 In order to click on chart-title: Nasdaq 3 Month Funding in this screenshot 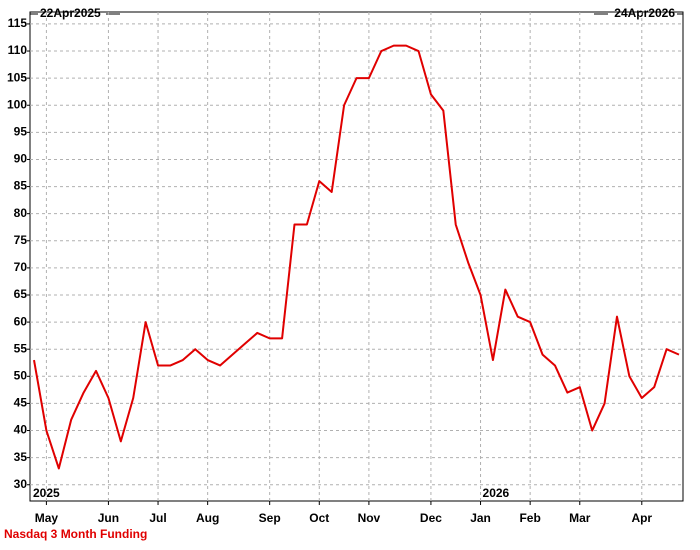, I will do `click(75, 534)`.